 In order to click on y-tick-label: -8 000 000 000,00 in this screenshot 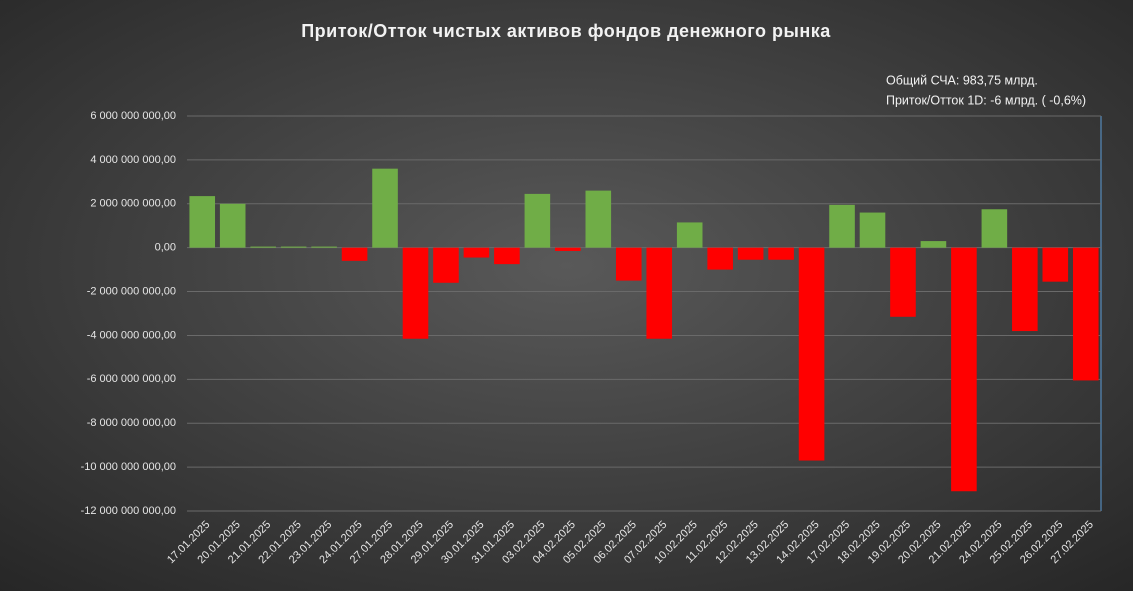, I will do `click(131, 423)`.